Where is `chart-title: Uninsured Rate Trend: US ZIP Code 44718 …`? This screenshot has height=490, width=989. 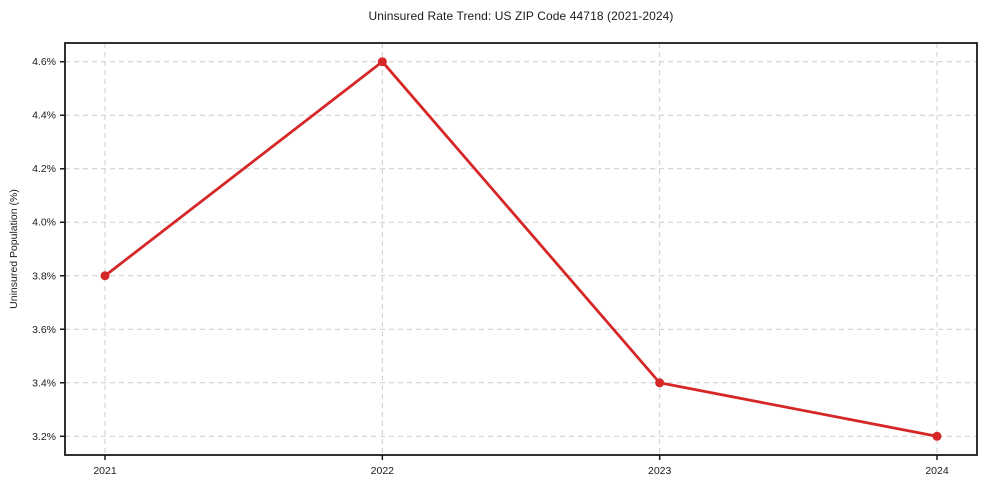
chart-title: Uninsured Rate Trend: US ZIP Code 44718 … is located at coordinates (521, 16).